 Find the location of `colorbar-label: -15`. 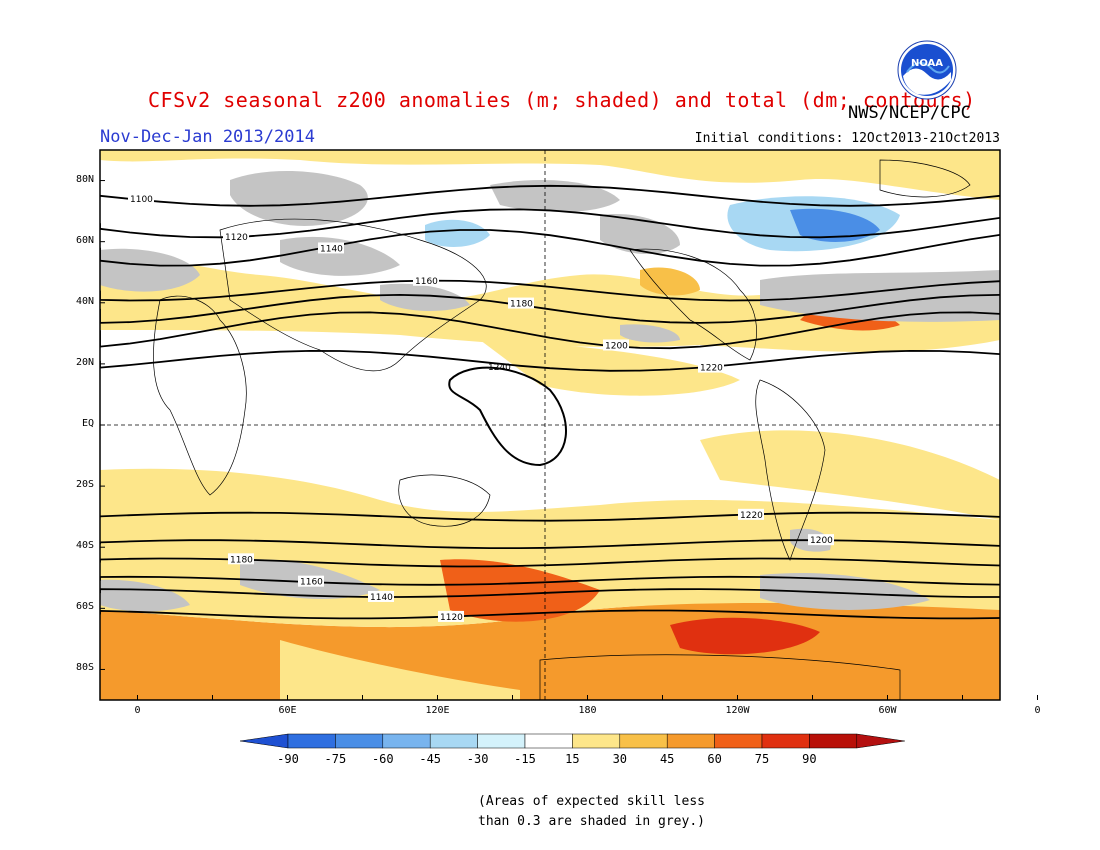

colorbar-label: -15 is located at coordinates (525, 759).